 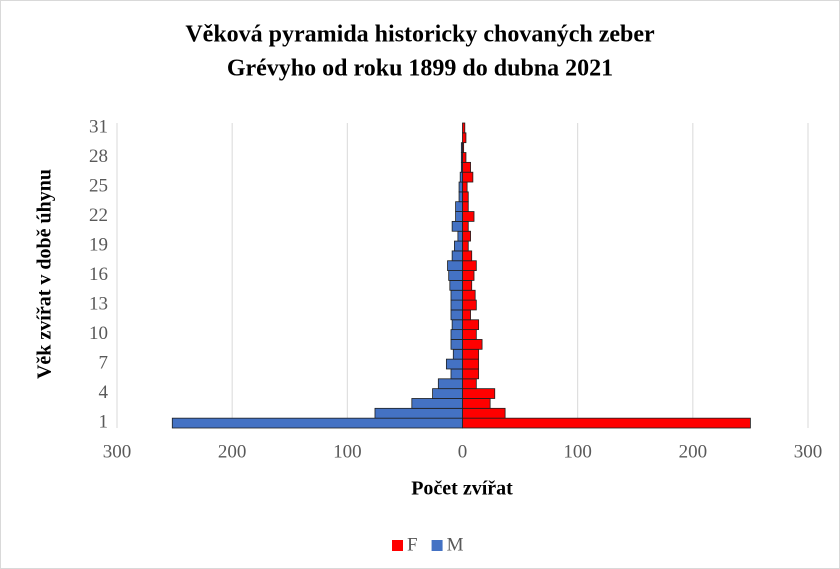 I want to click on y-tick-label: 25, so click(x=98, y=185).